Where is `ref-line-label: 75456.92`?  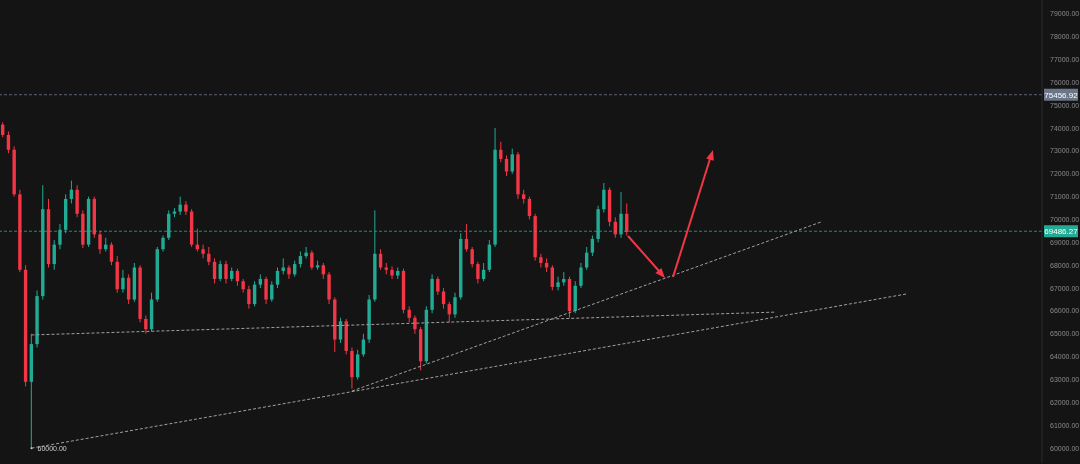
ref-line-label: 75456.92 is located at coordinates (1061, 95).